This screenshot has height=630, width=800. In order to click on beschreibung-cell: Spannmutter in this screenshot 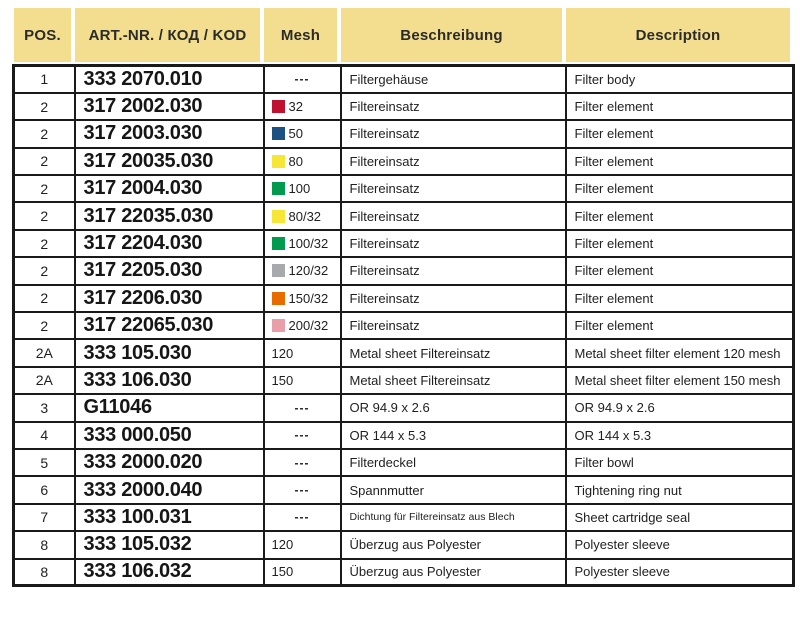, I will do `click(453, 490)`.